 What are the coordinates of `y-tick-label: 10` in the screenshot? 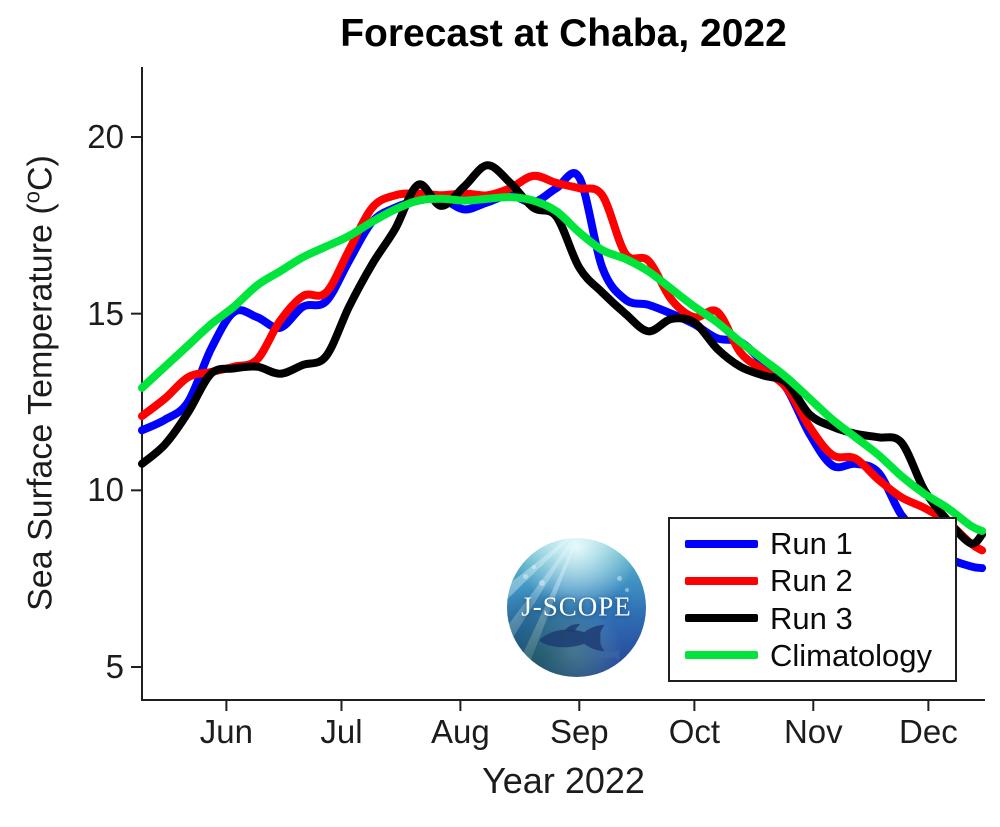 It's located at (105, 490).